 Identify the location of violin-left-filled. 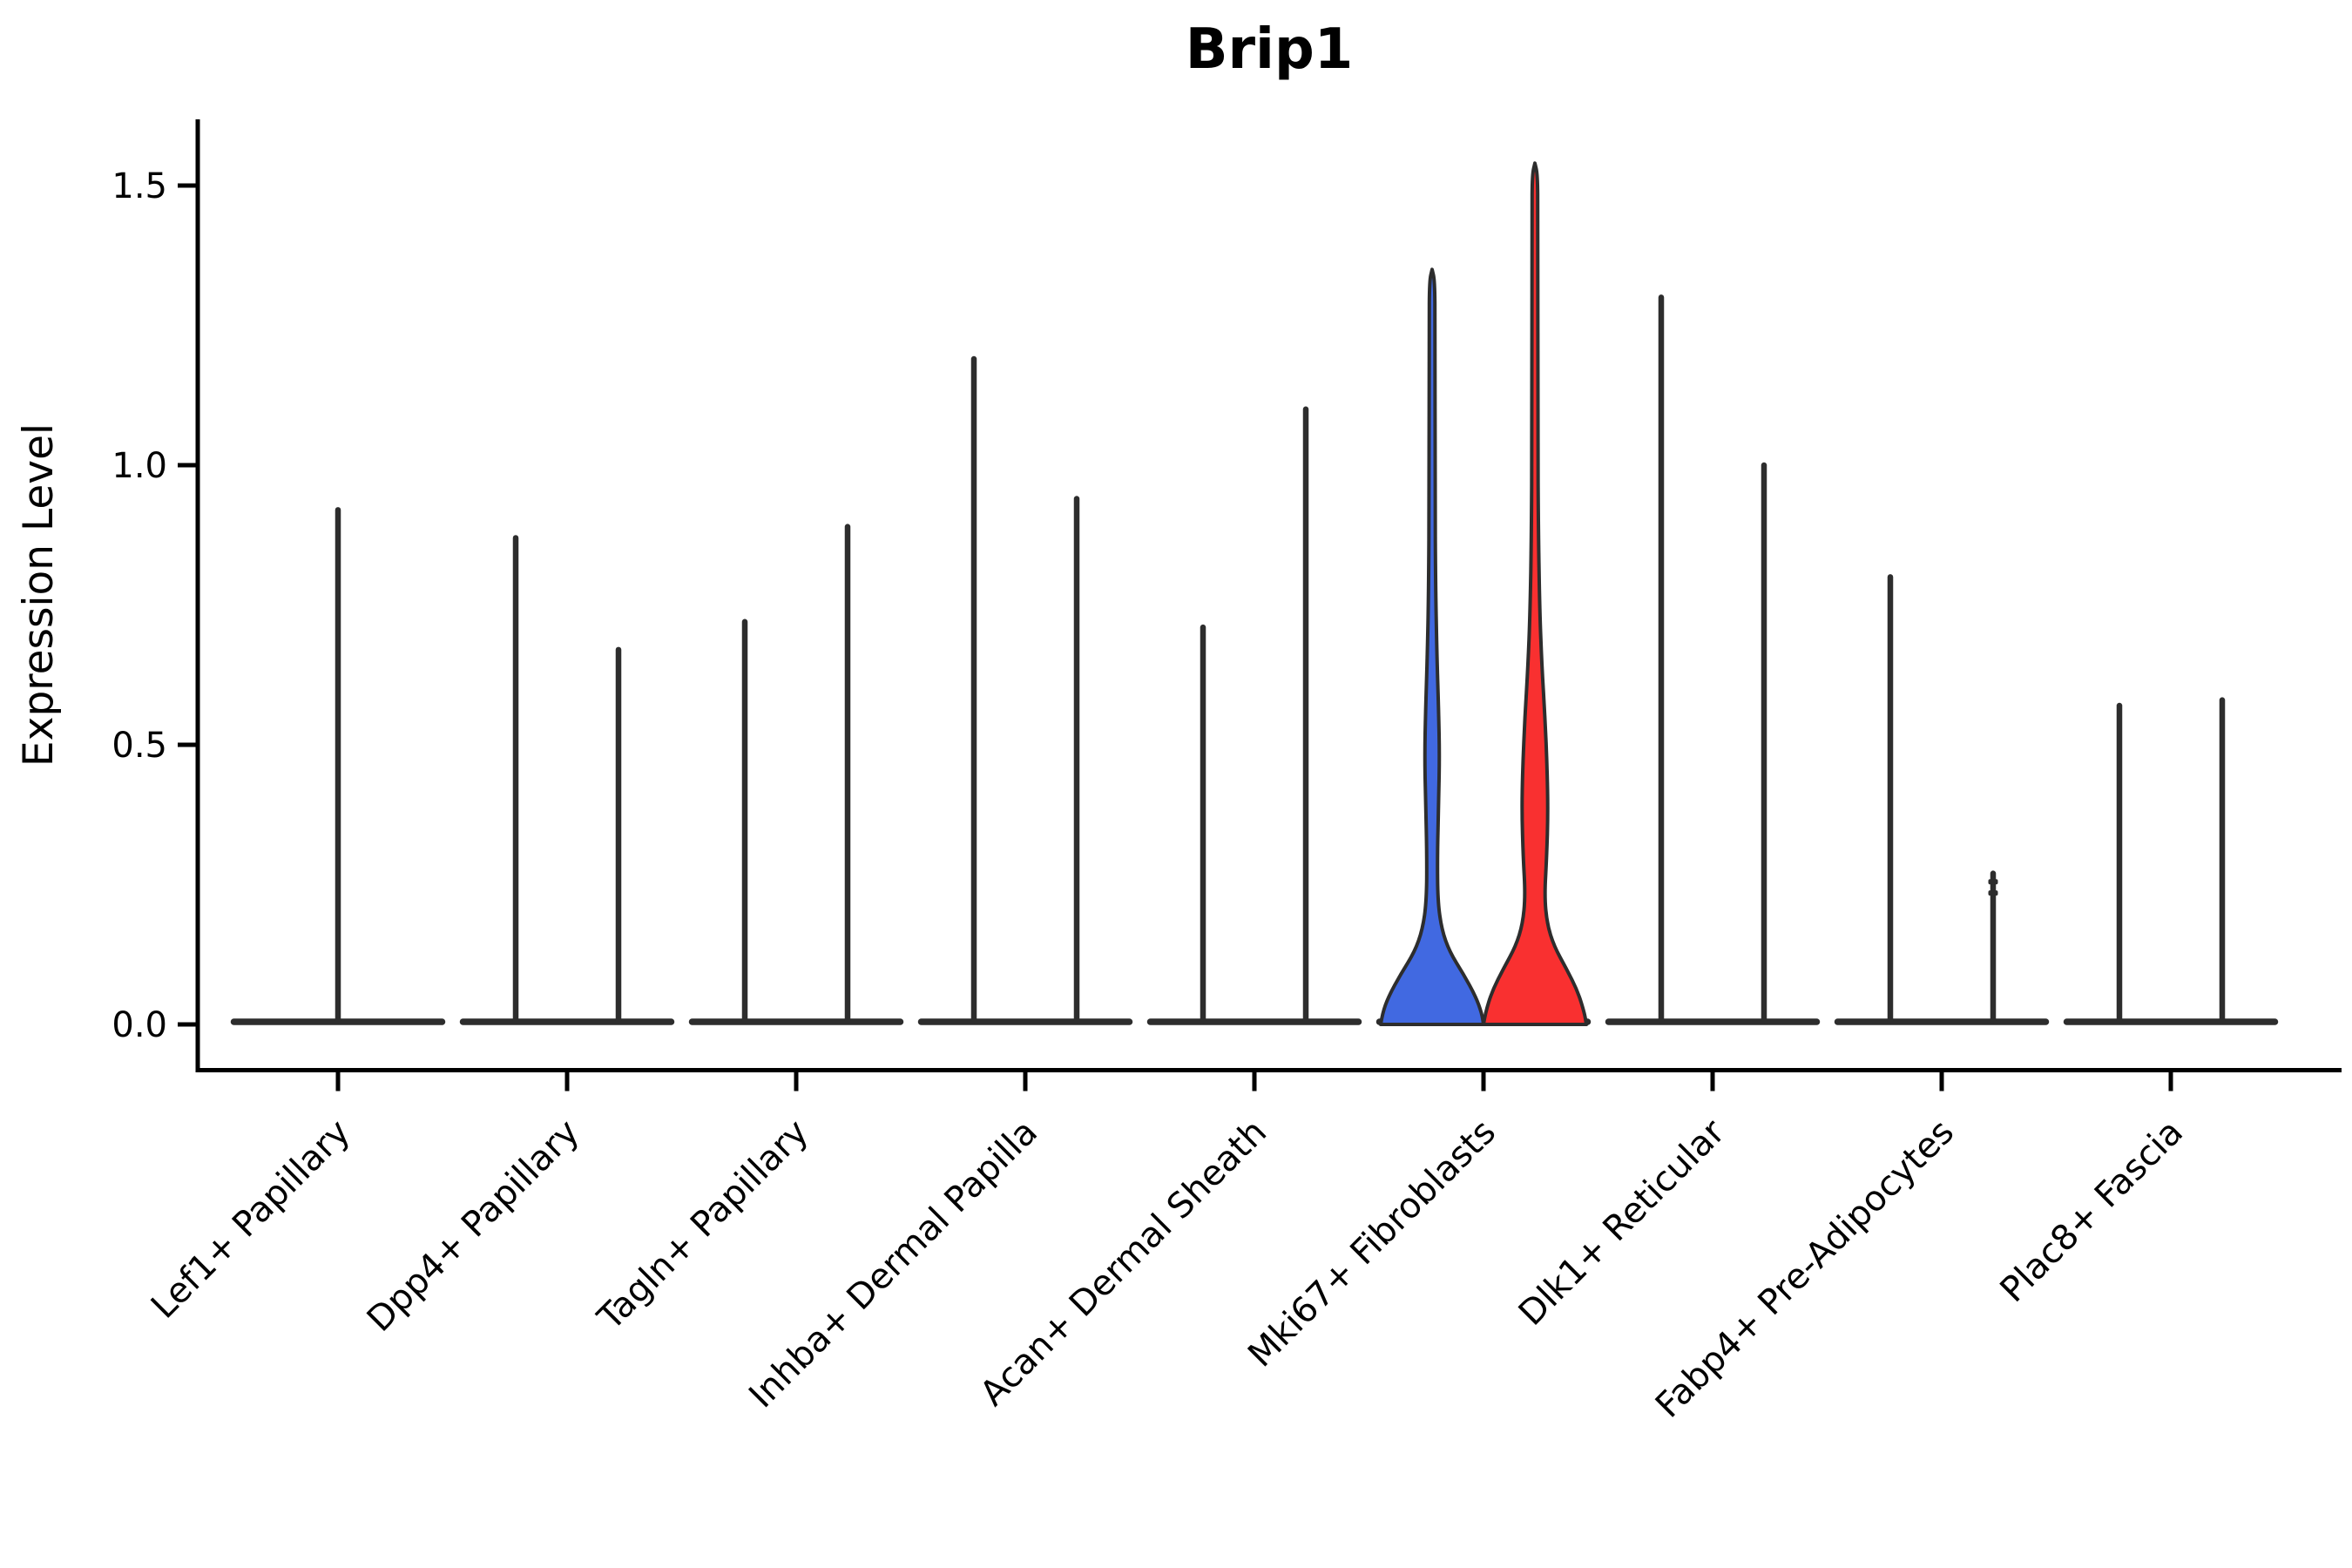
(1432, 646).